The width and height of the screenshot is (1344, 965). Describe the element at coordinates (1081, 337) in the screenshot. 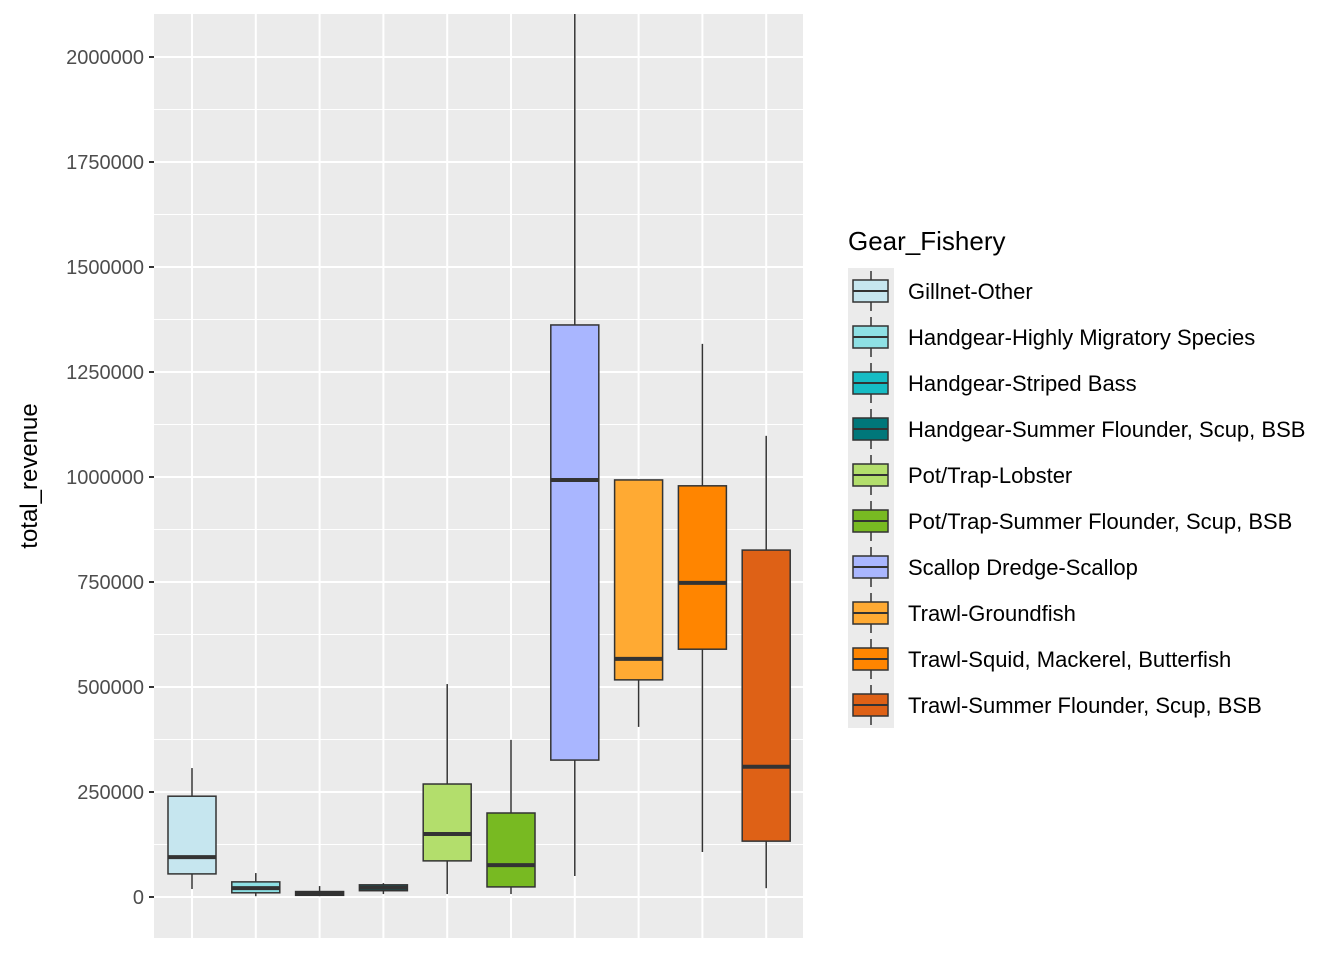

I see `legend-label: Handgear-Highly Migratory Species` at that location.